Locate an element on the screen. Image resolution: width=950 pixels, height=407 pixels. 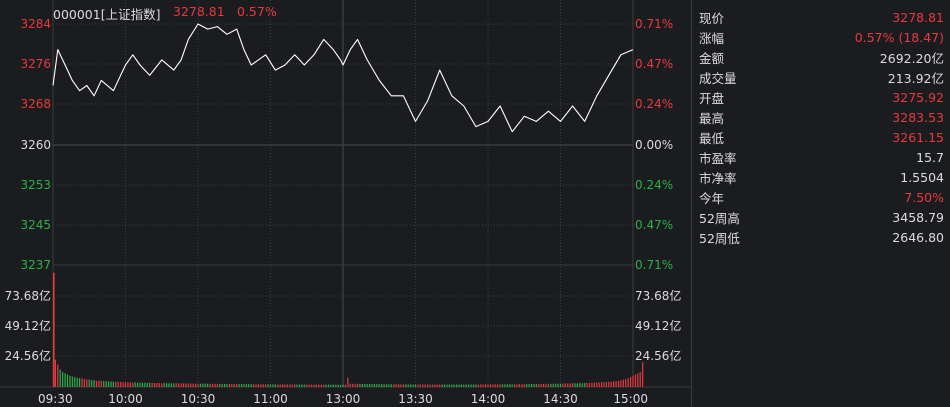
y-tick-left: 3245 is located at coordinates (35, 225).